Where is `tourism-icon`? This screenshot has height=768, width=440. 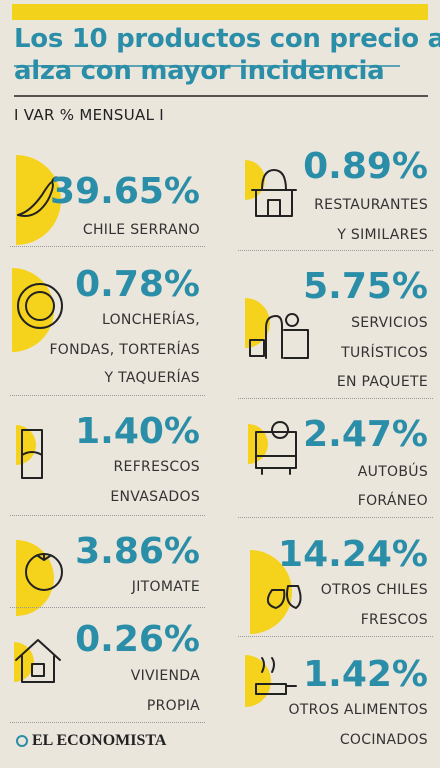 tourism-icon is located at coordinates (279, 336).